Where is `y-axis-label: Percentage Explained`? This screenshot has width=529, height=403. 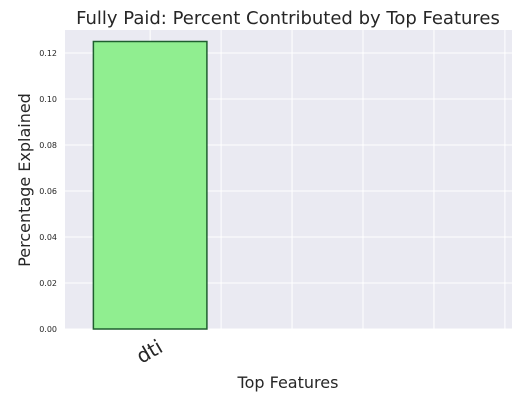 y-axis-label: Percentage Explained is located at coordinates (24, 180).